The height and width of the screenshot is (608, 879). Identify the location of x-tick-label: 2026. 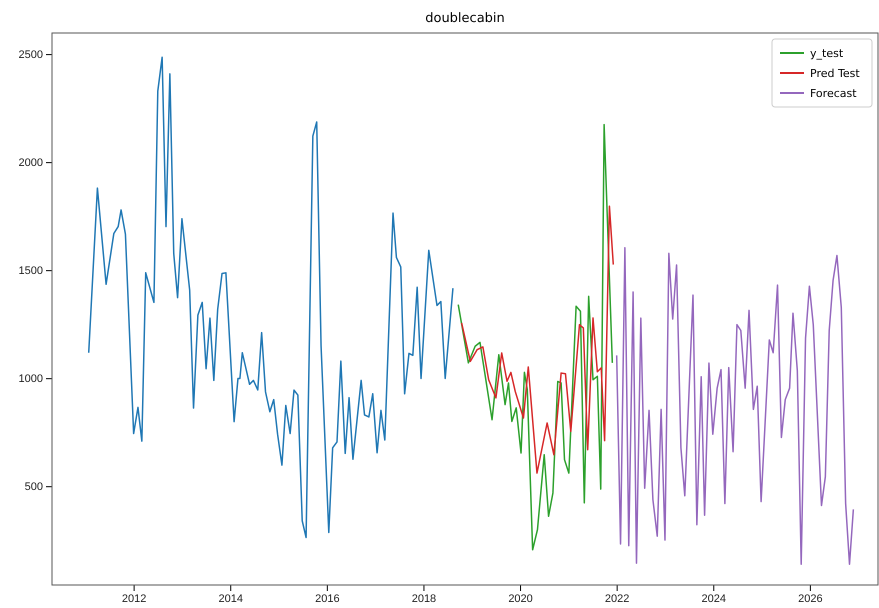
(810, 598).